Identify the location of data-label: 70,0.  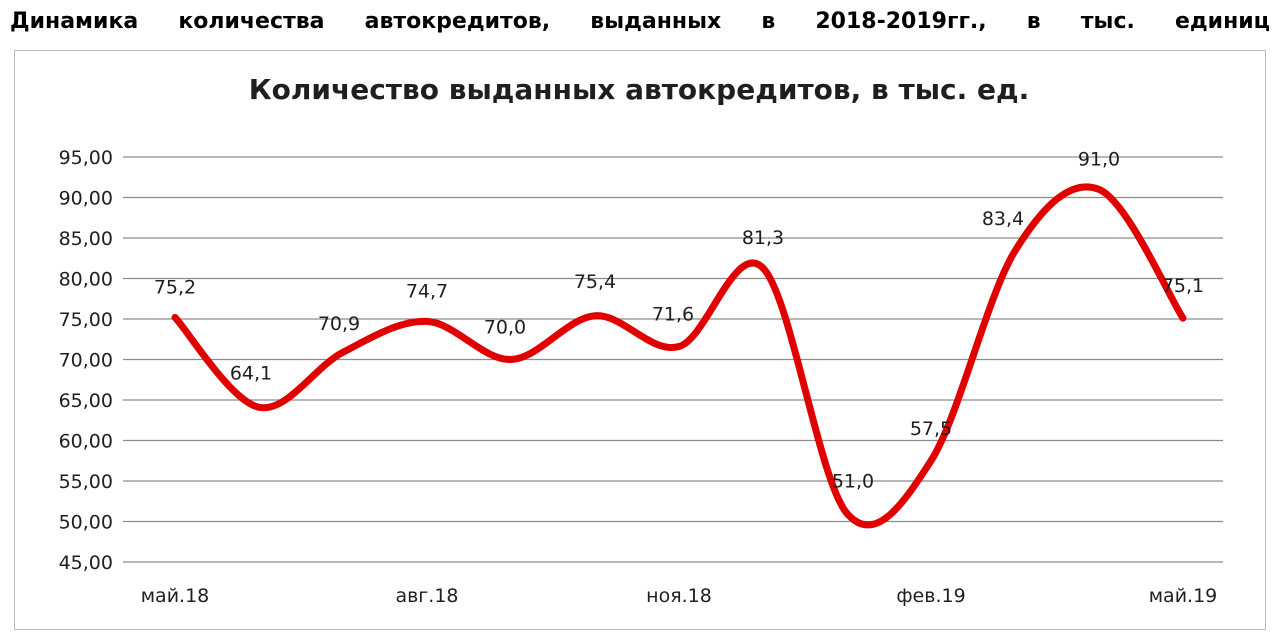
(505, 328).